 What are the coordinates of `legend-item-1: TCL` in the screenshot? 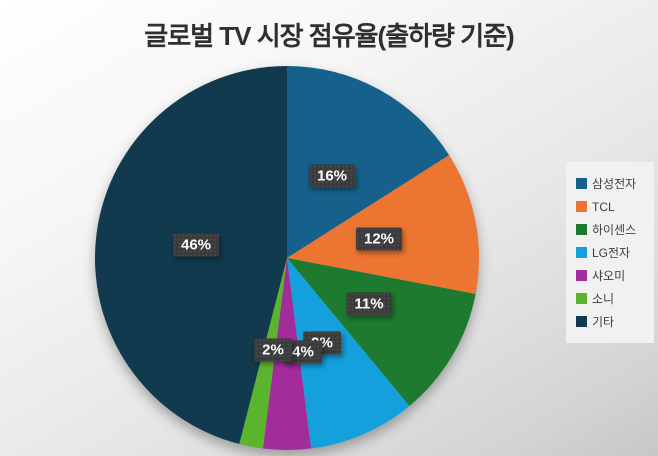 It's located at (615, 206).